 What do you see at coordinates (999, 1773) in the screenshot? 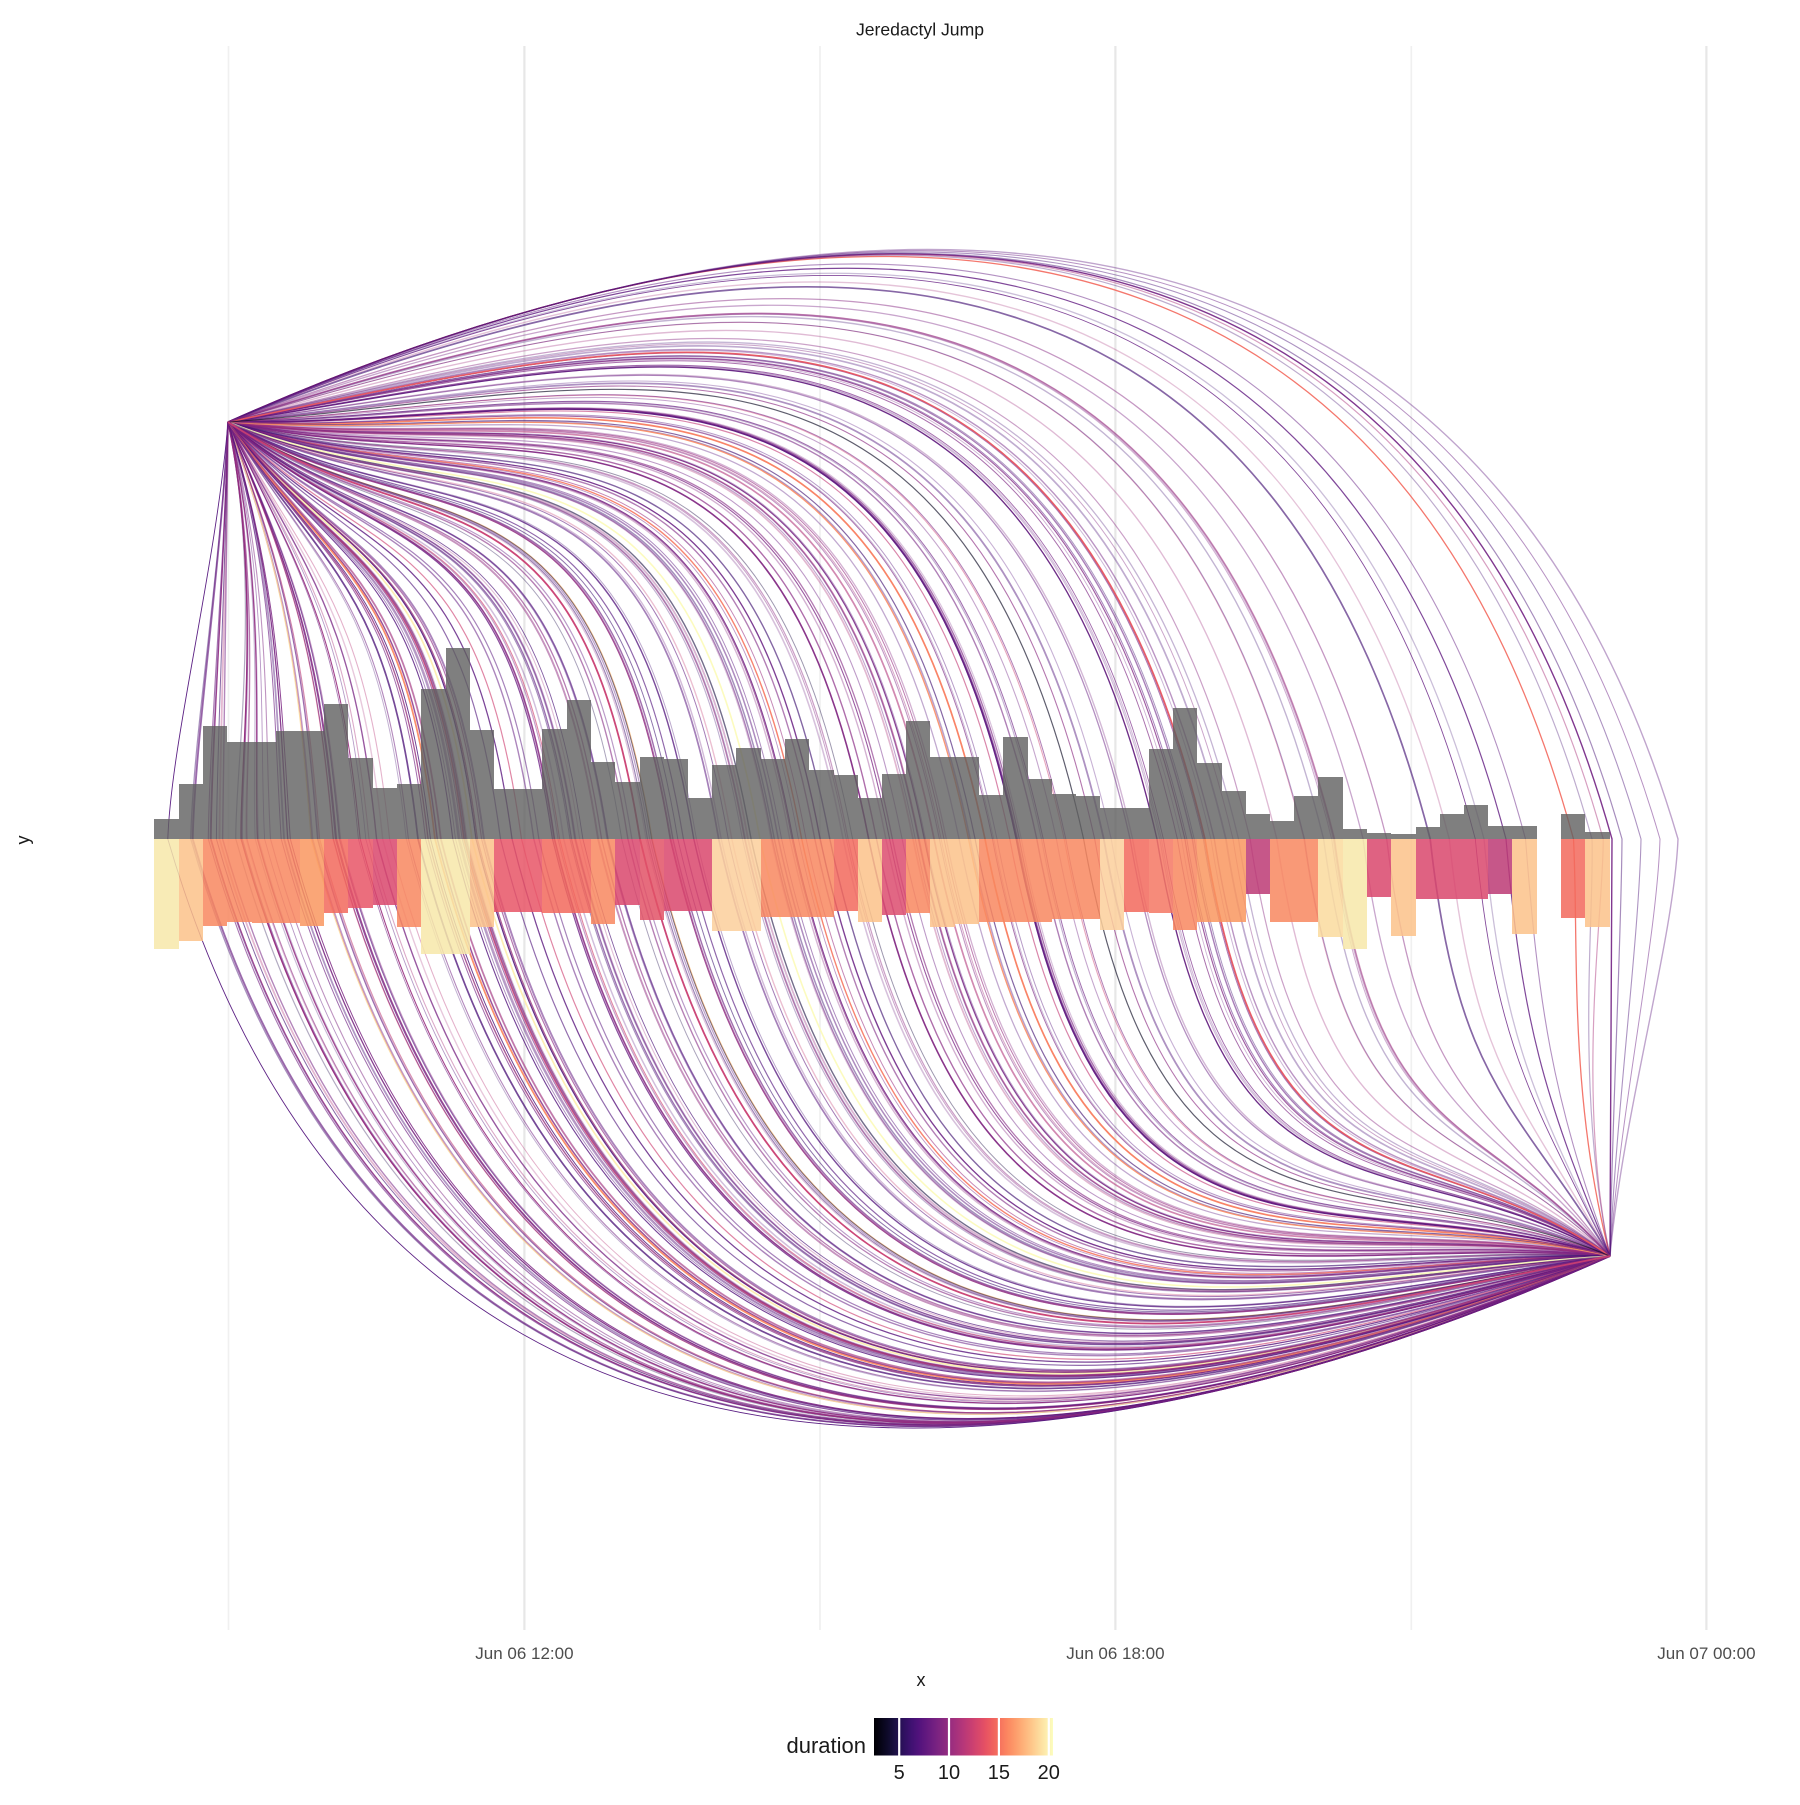
I see `svg-text: 15` at bounding box center [999, 1773].